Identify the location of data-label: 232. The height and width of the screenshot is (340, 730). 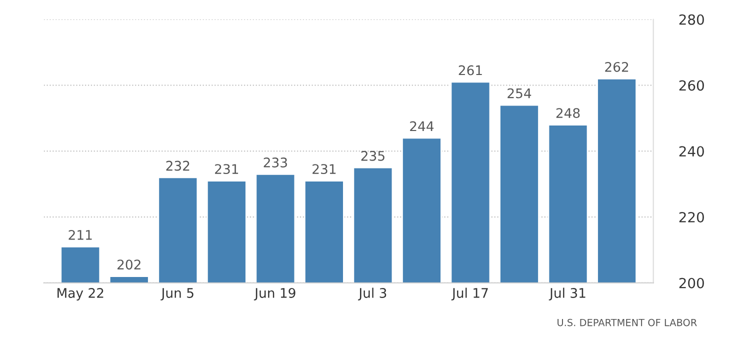
(178, 165).